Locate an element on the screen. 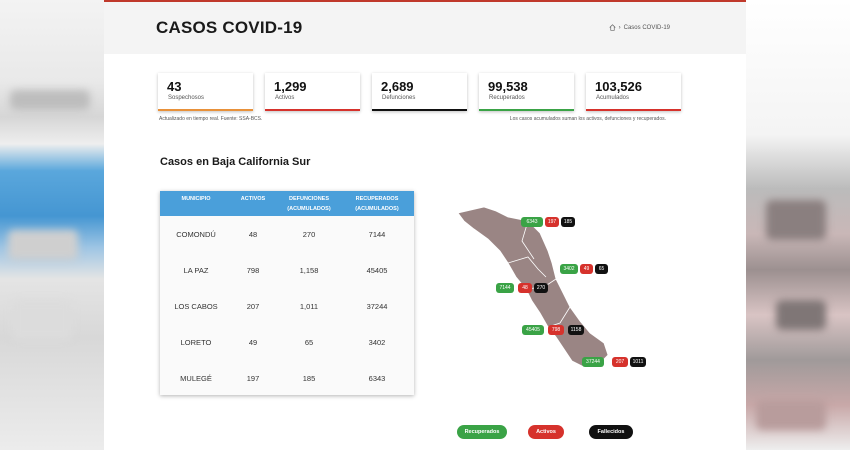 This screenshot has height=450, width=850. stat-card-recuperados: 99,538 Recuperados is located at coordinates (526, 92).